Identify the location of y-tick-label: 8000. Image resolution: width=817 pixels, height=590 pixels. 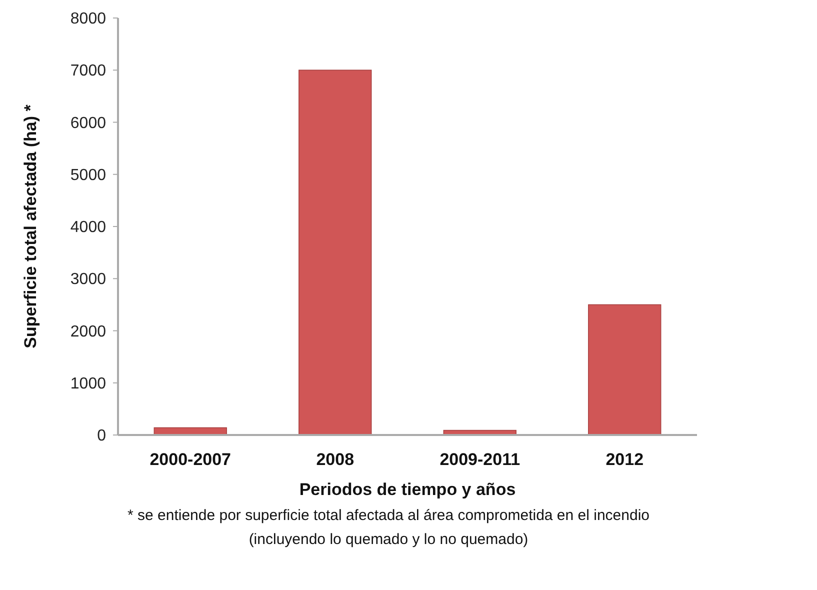
(88, 19).